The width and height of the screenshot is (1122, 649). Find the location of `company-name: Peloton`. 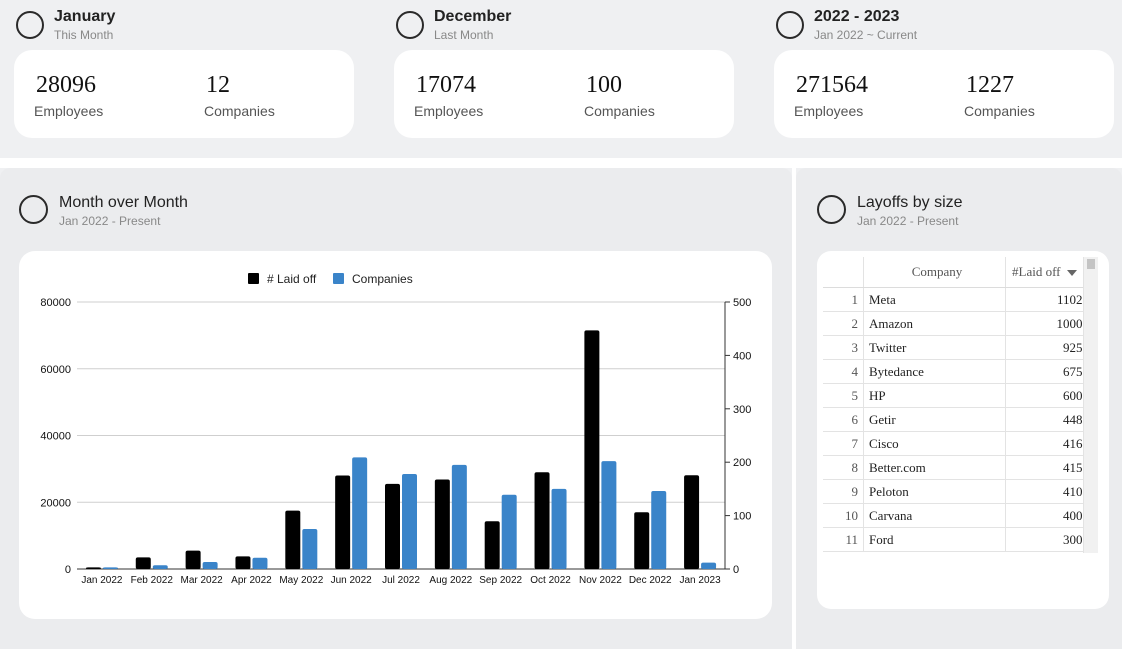

company-name: Peloton is located at coordinates (934, 491).